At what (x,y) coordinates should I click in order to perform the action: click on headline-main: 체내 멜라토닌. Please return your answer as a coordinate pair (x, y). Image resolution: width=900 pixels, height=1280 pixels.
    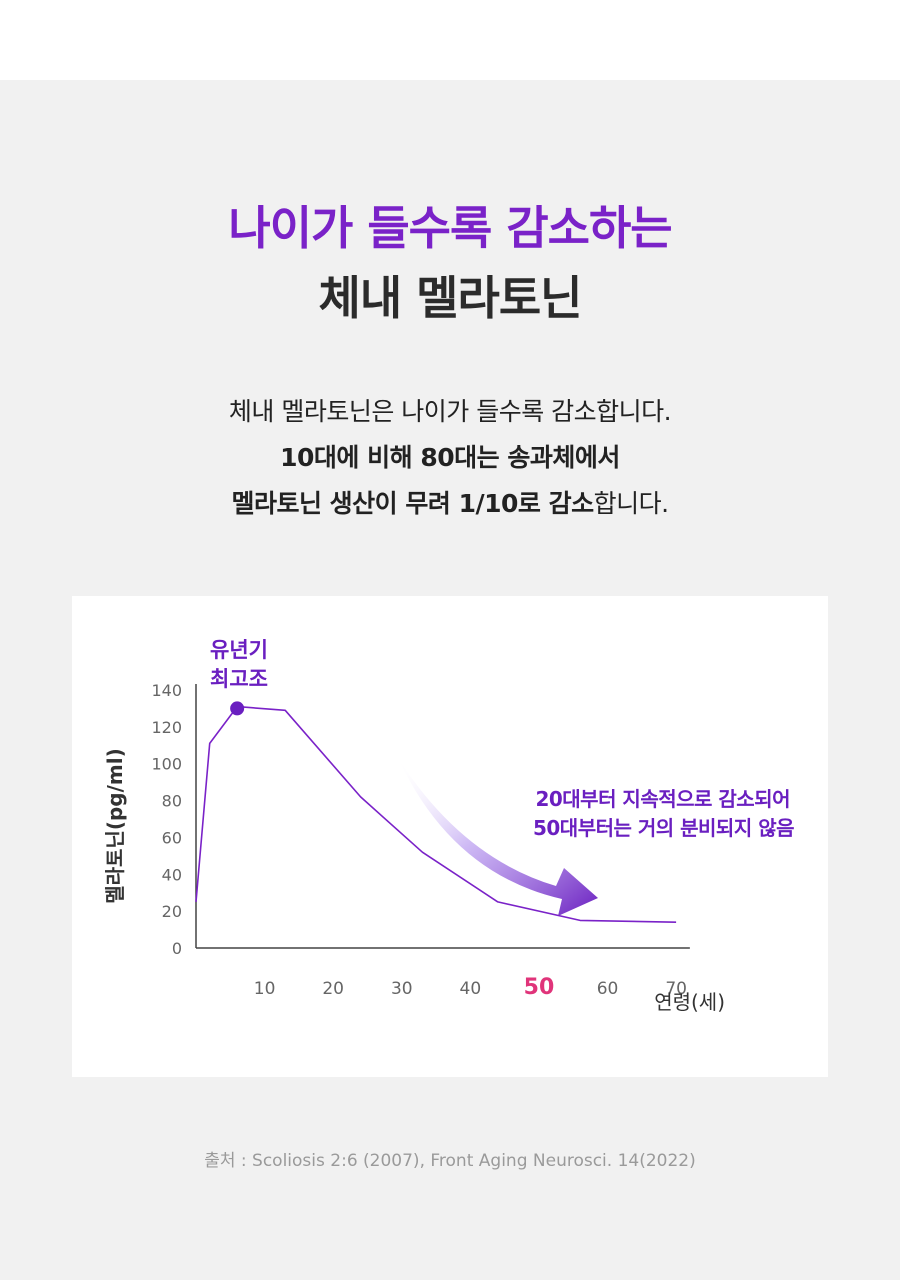
    Looking at the image, I should click on (450, 298).